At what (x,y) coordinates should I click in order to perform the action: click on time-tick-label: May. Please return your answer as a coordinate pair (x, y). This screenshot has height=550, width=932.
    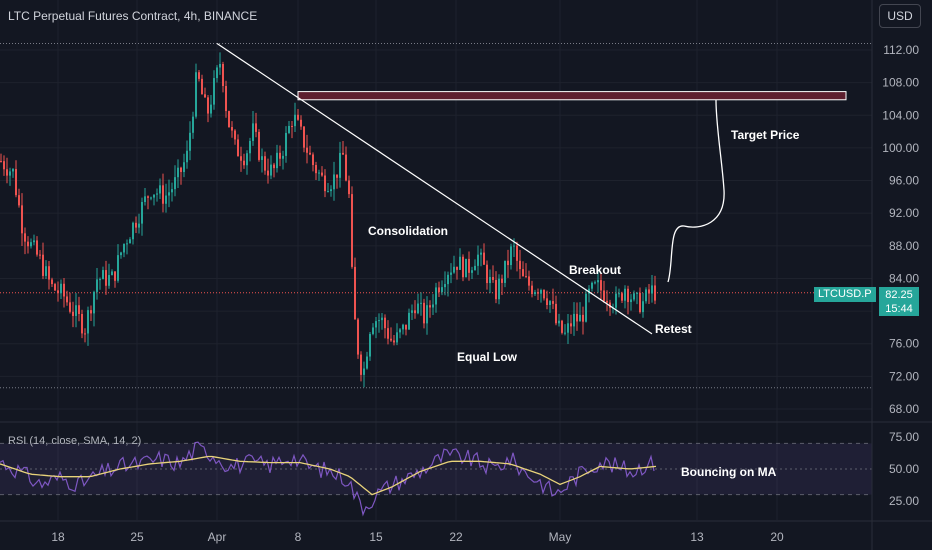
    Looking at the image, I should click on (560, 537).